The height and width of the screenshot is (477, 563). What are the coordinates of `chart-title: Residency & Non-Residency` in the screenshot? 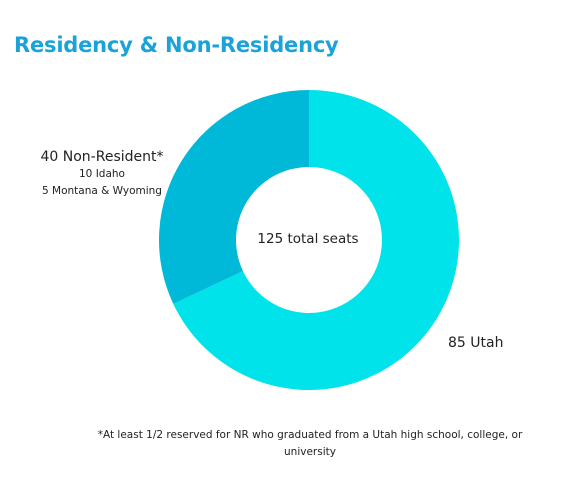 It's located at (176, 45).